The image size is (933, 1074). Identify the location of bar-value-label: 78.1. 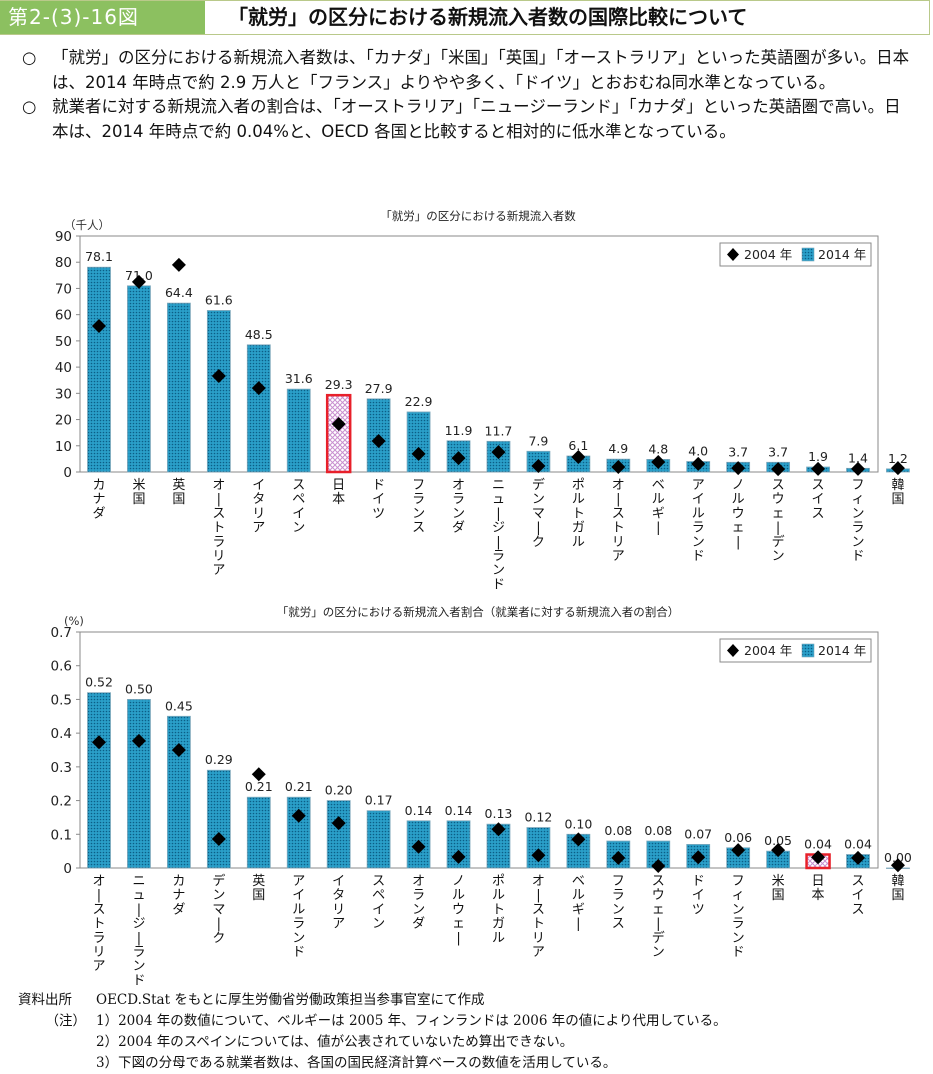
(99, 256).